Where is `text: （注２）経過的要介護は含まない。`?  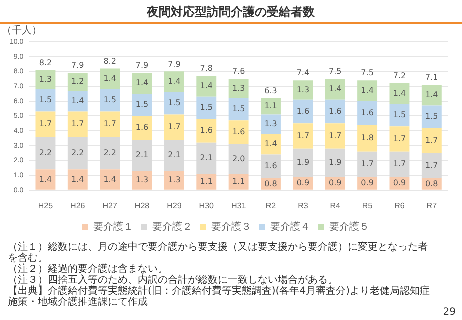
text: （注２）経過的要介護は含まない。 is located at coordinates (88, 269).